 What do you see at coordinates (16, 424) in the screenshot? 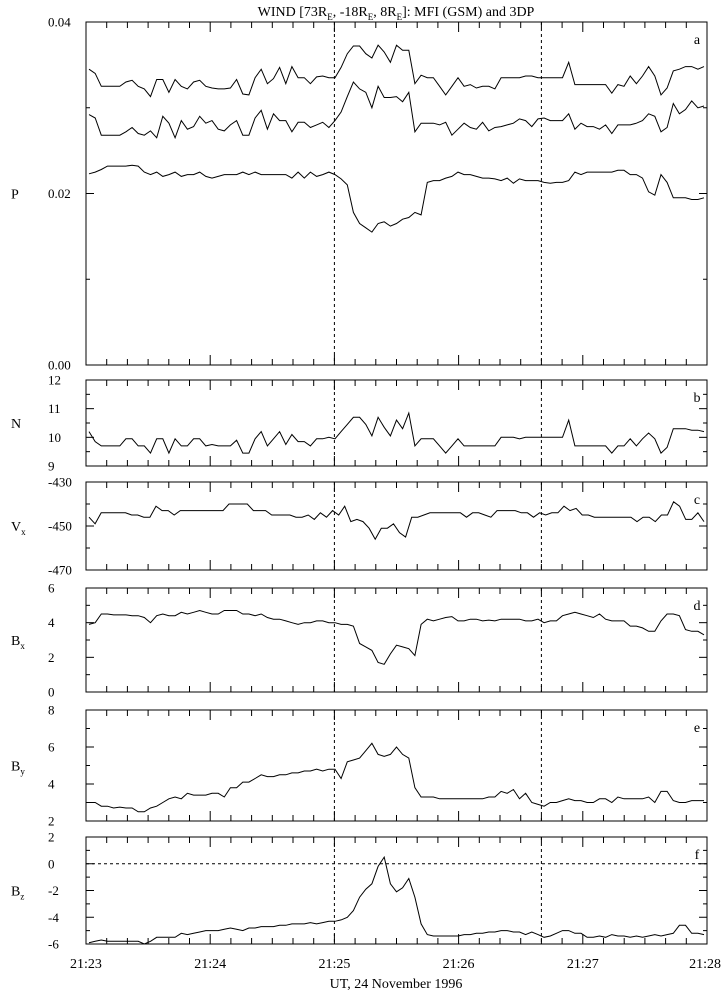
I see `y-axis-label: N` at bounding box center [16, 424].